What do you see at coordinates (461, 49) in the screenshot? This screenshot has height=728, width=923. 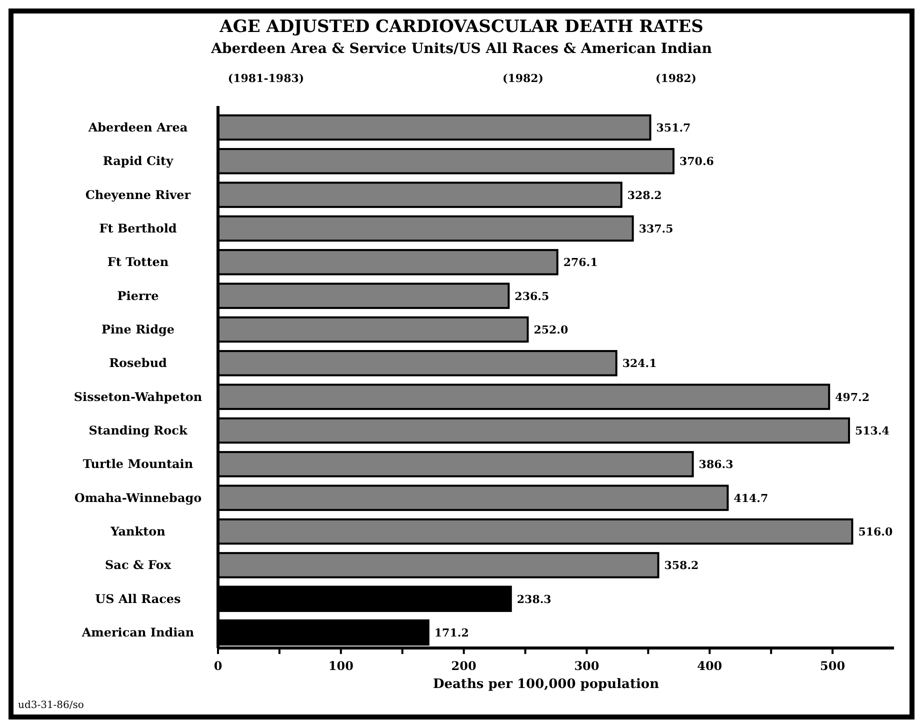 I see `chart-subtitle: Aberdeen Area & Service Units/US All Races & American Indian` at bounding box center [461, 49].